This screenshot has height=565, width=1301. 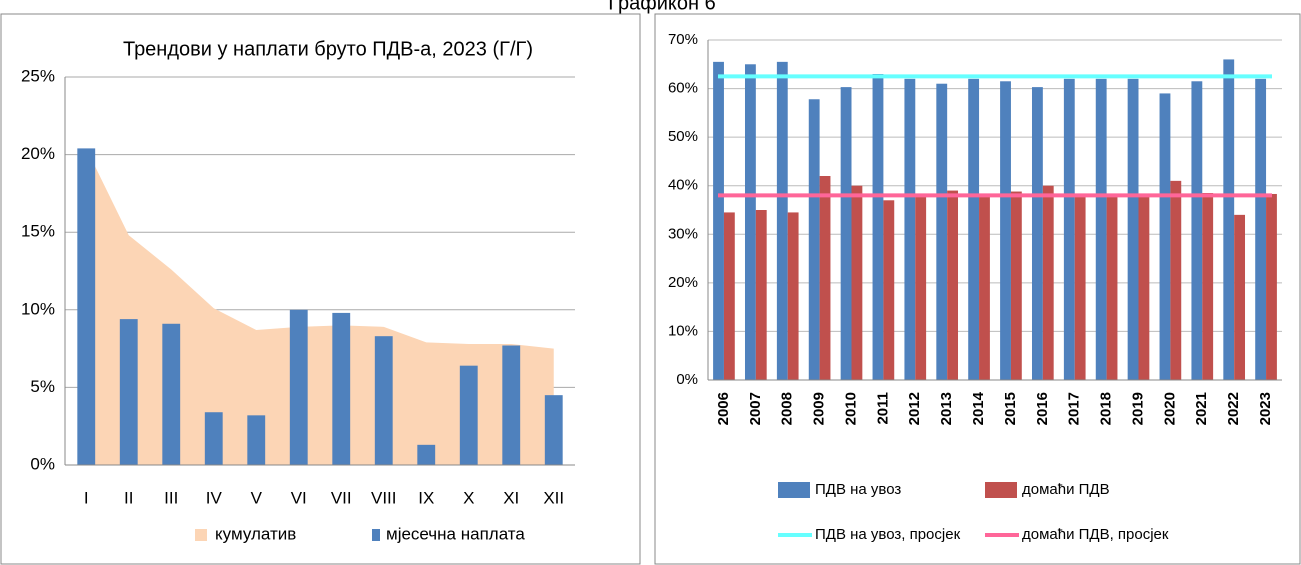 I want to click on x-tick-label: 2010, so click(x=850, y=408).